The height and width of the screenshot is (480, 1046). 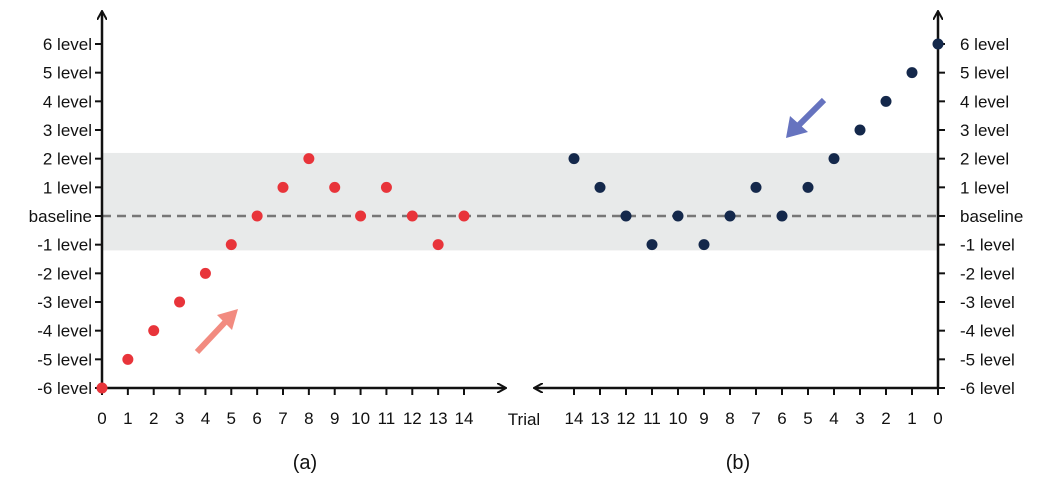 I want to click on left-y-tick-label: -5 level, so click(x=64, y=359).